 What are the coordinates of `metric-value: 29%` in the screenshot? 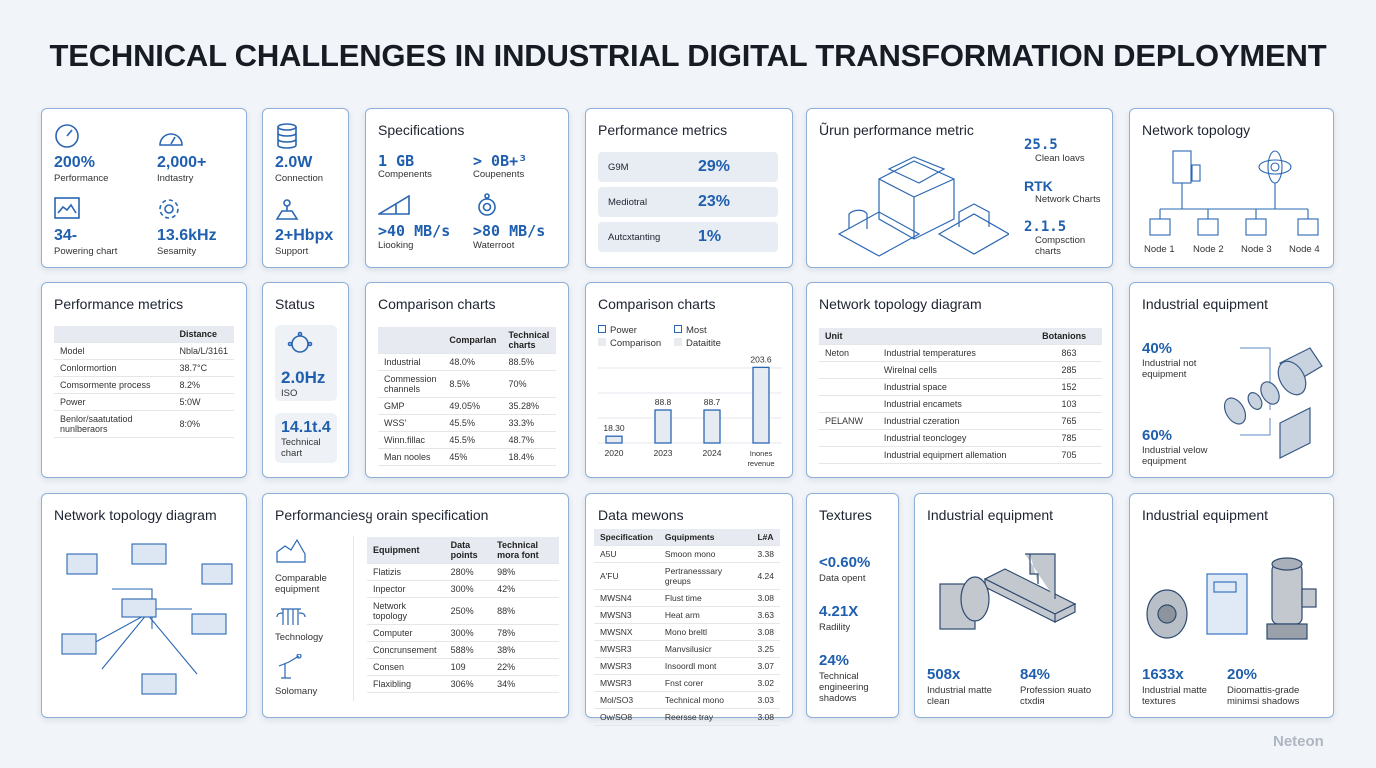 It's located at (714, 166).